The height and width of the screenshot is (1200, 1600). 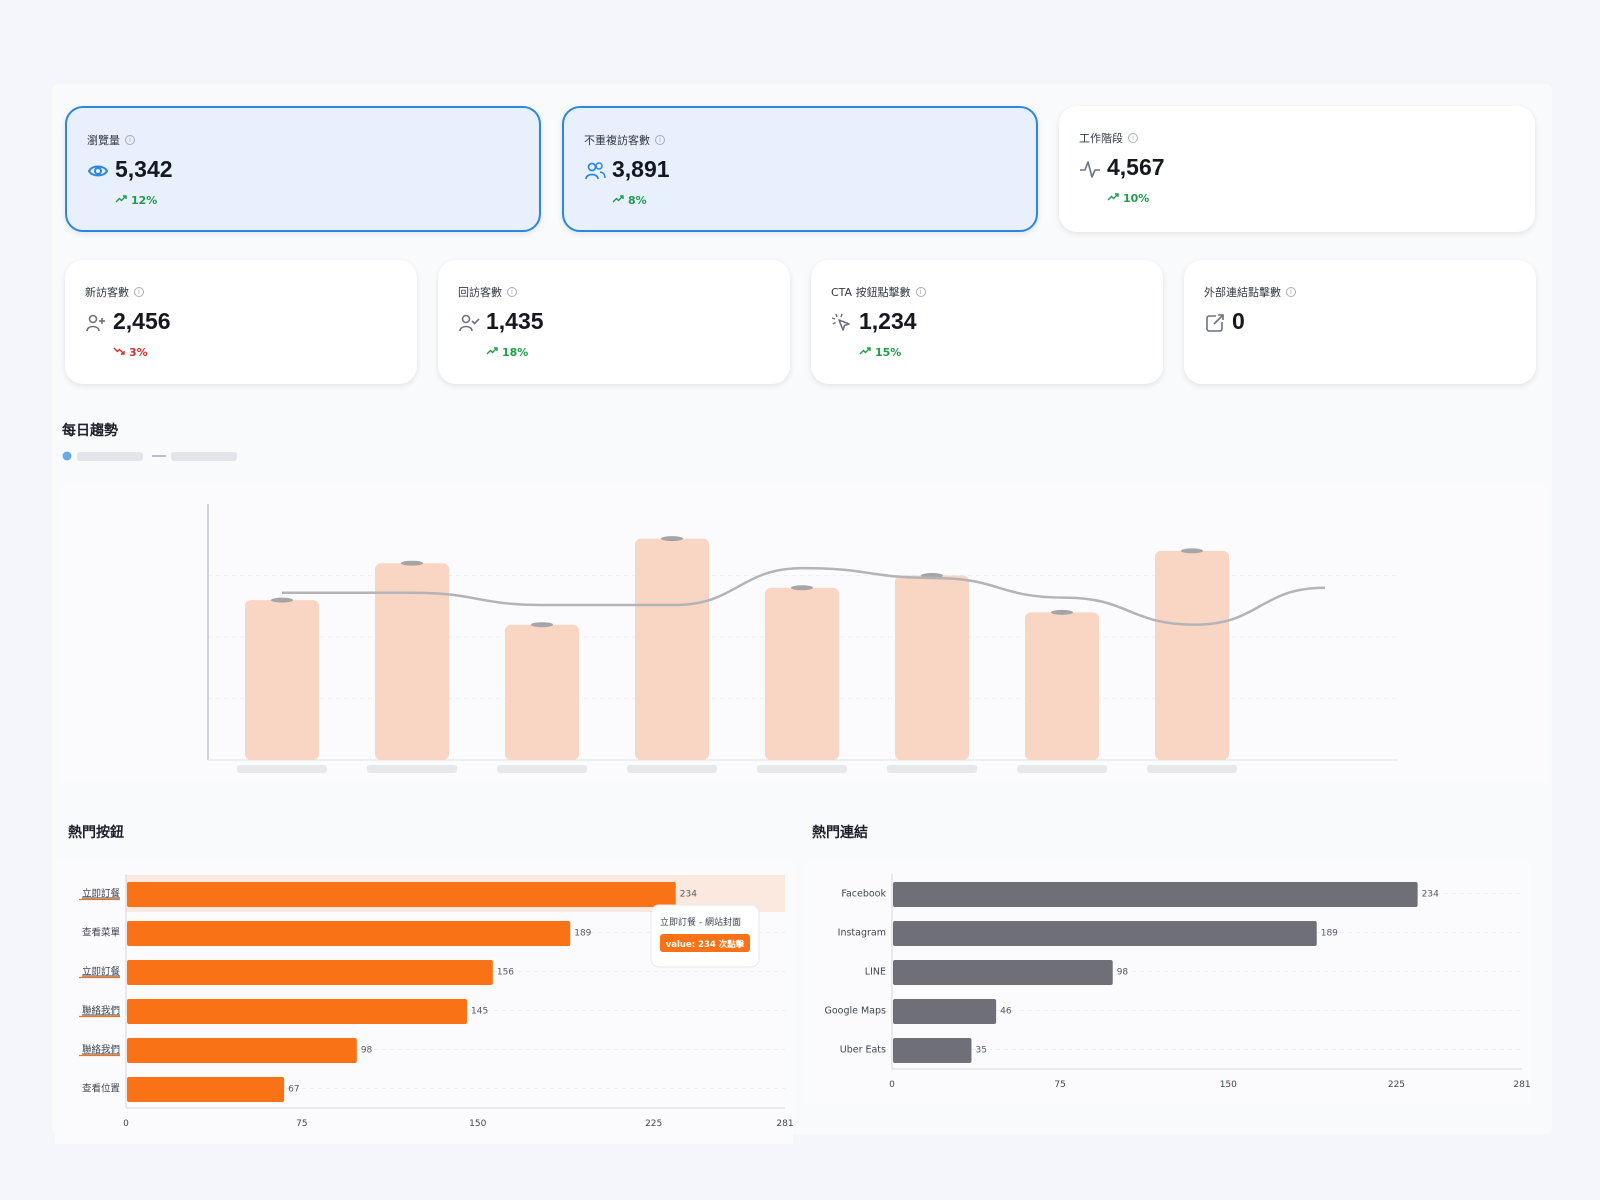 I want to click on metric-card-label: 瀏覽量 i, so click(x=111, y=140).